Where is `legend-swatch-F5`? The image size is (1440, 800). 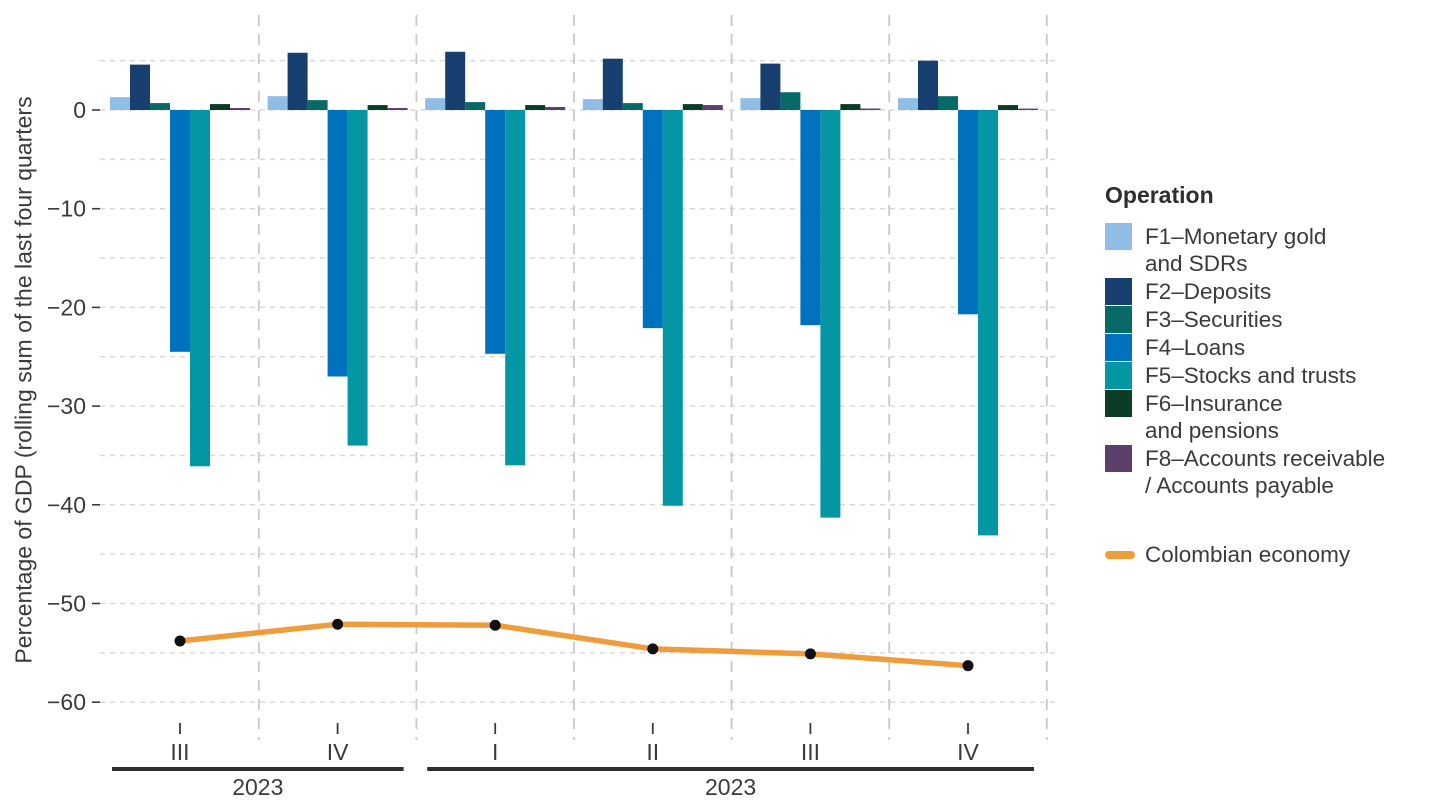 legend-swatch-F5 is located at coordinates (1118, 375).